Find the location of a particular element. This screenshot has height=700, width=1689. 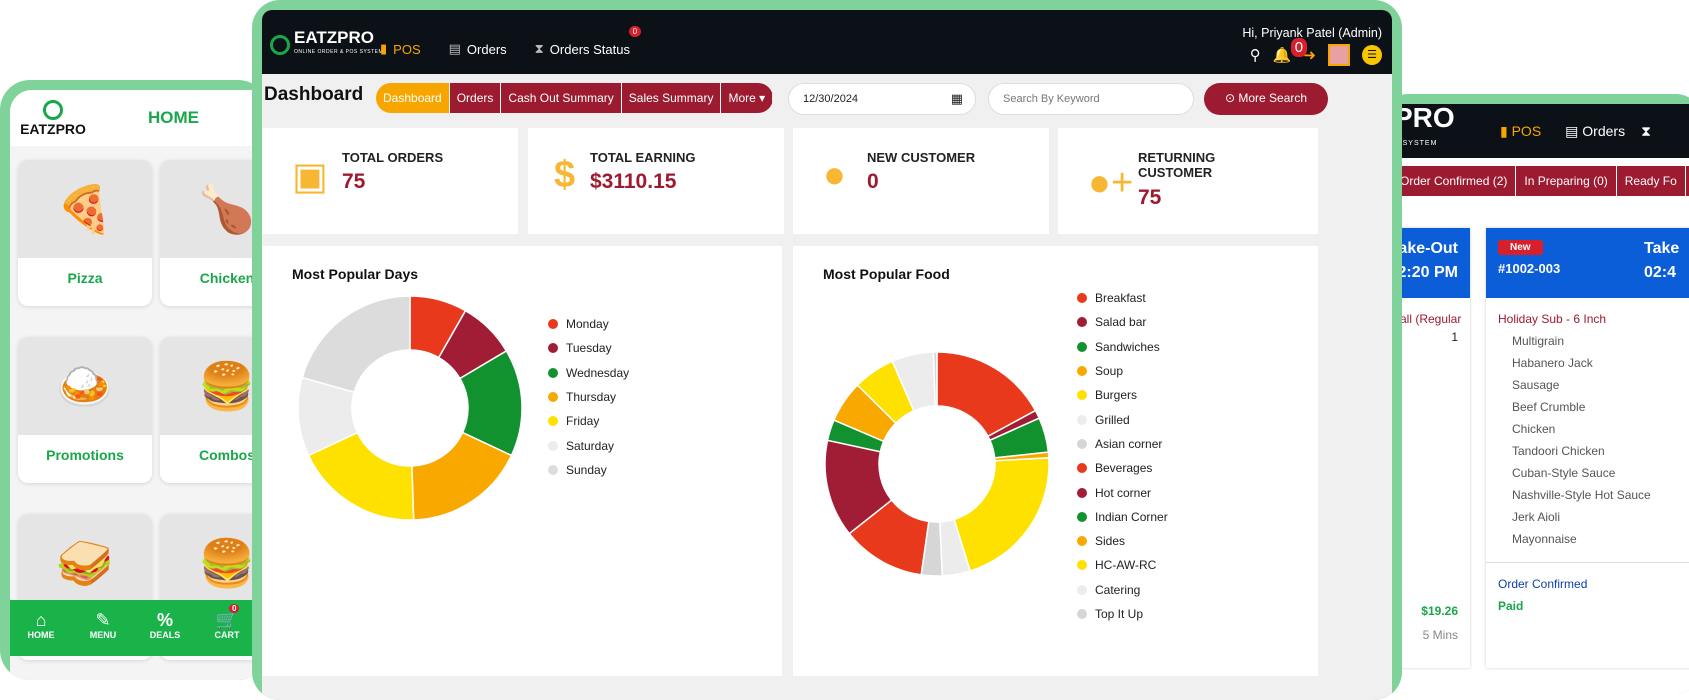

nav-label: POS is located at coordinates (407, 49).